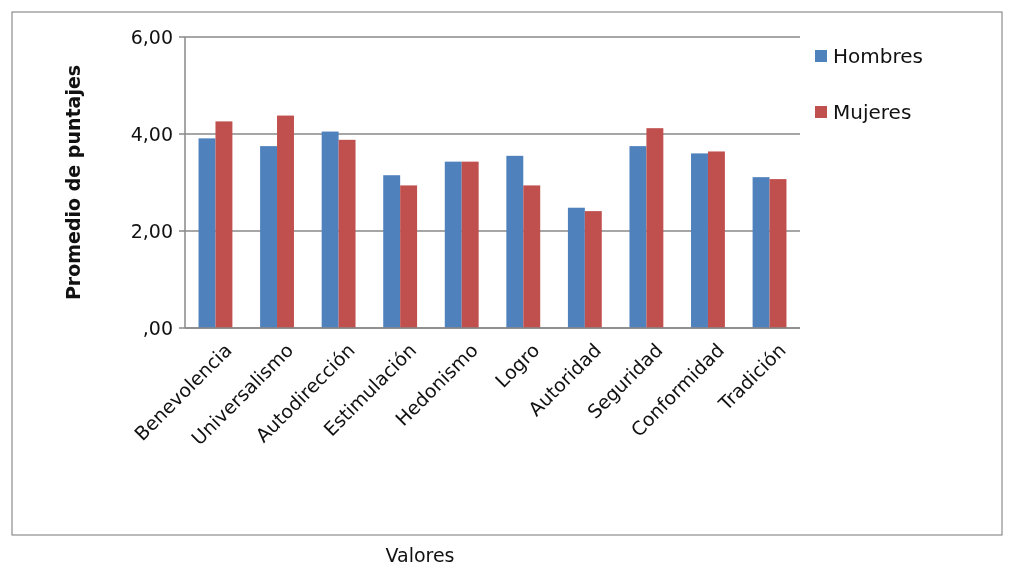 This screenshot has height=571, width=1013. What do you see at coordinates (157, 327) in the screenshot?
I see `y-tick-label: ,00` at bounding box center [157, 327].